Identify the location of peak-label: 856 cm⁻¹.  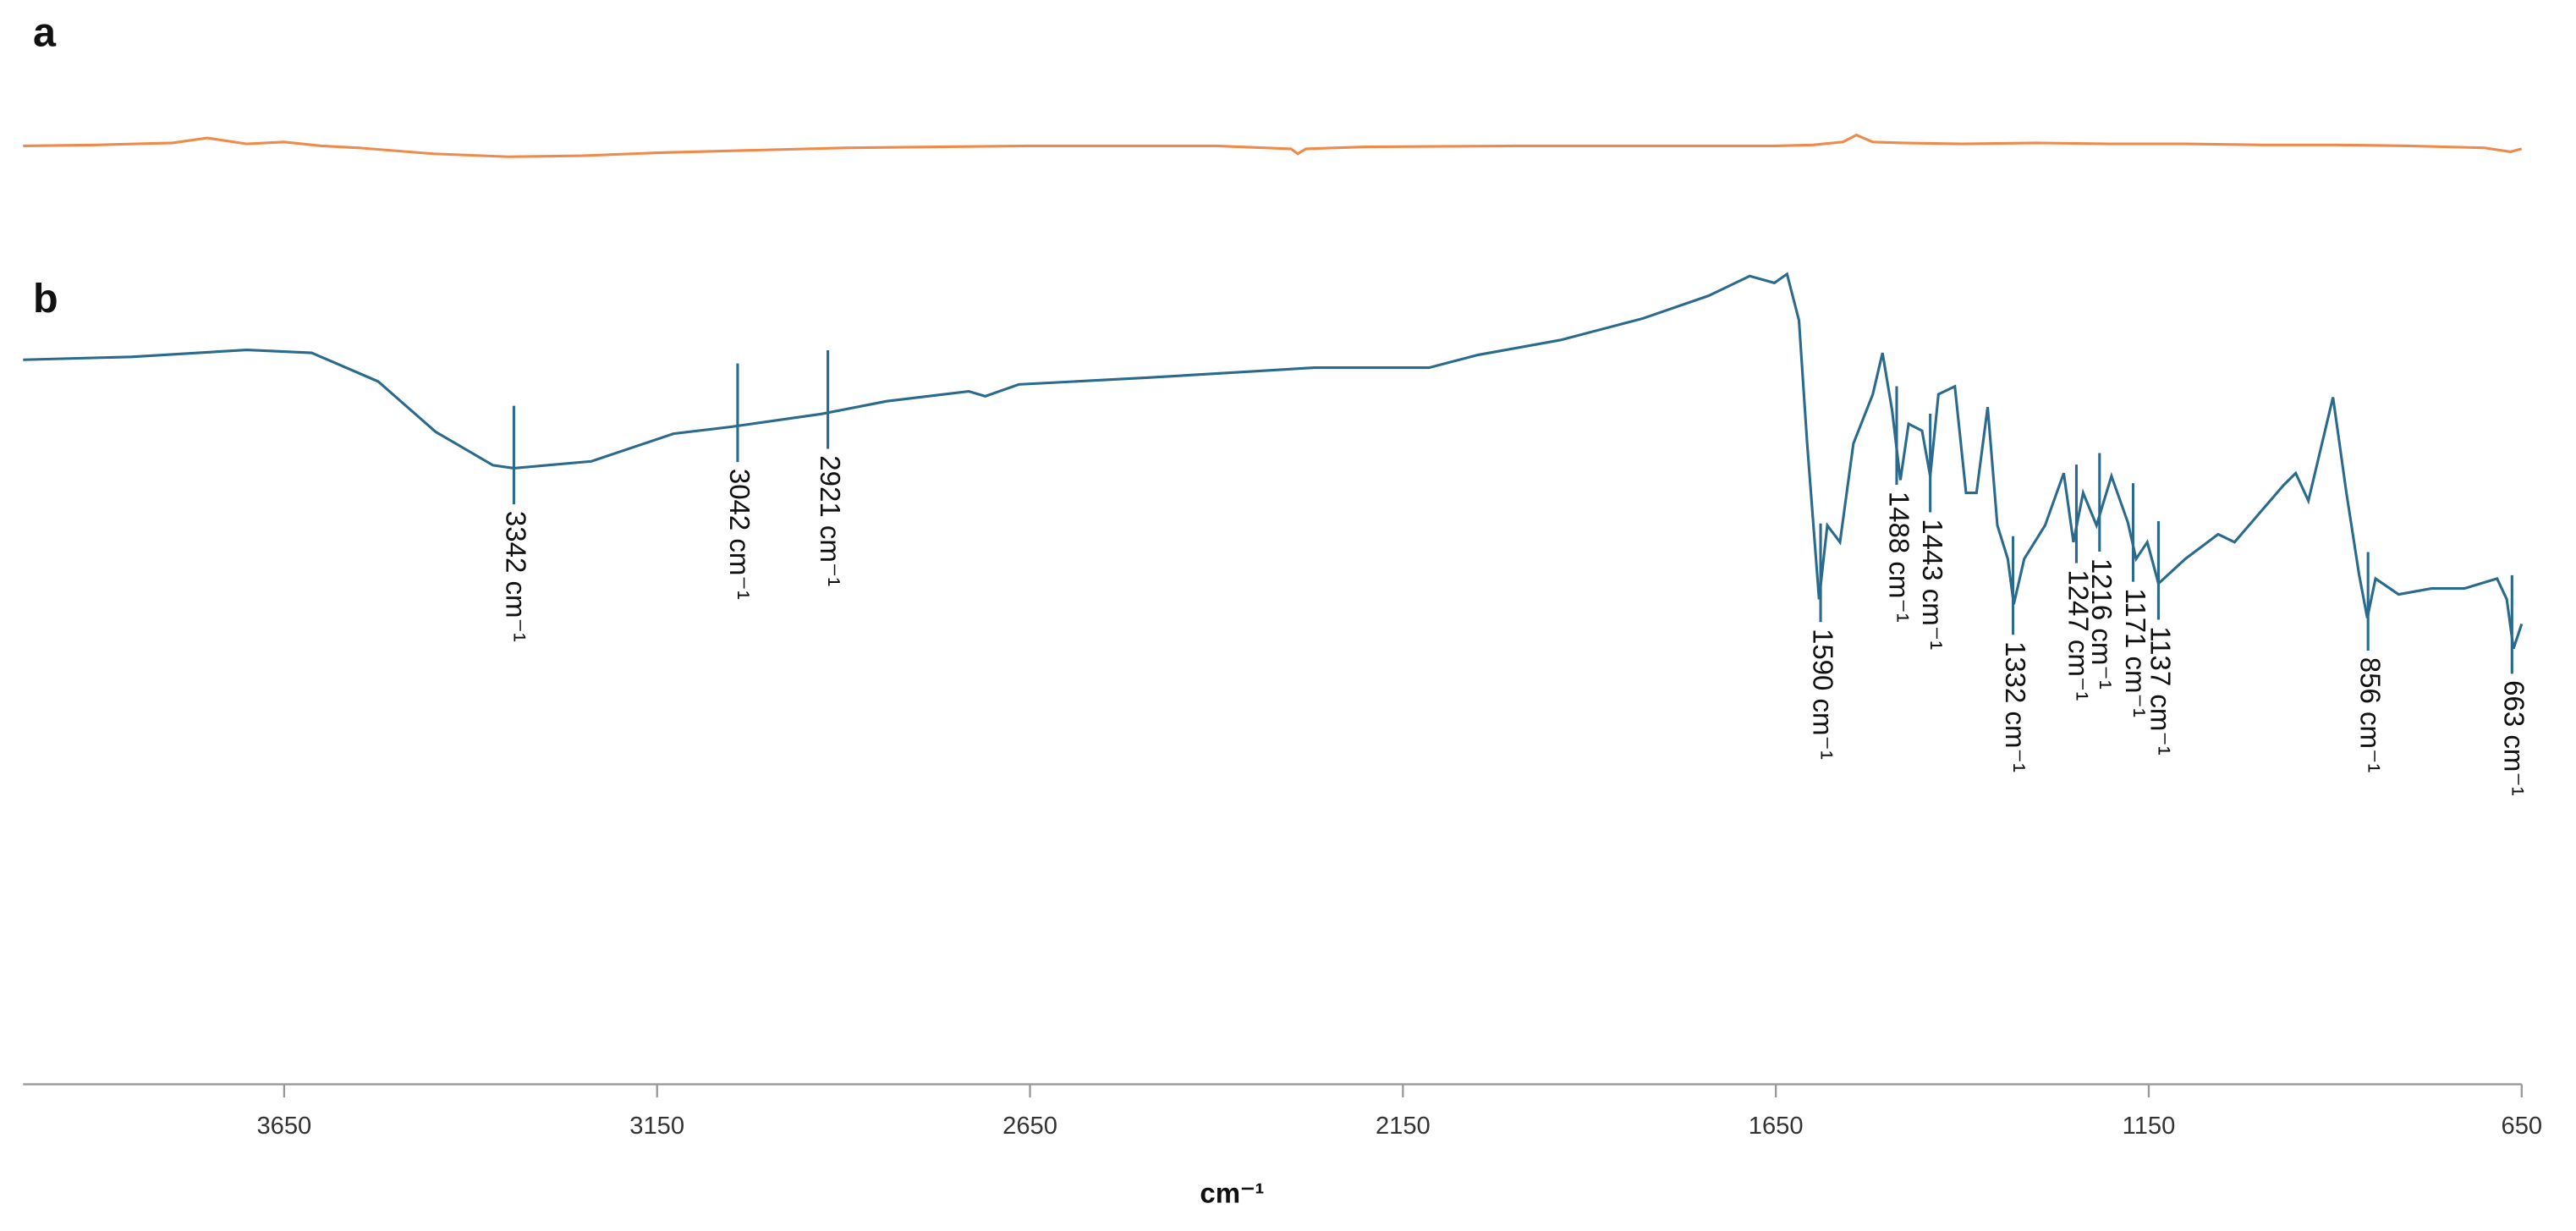
(2370, 715).